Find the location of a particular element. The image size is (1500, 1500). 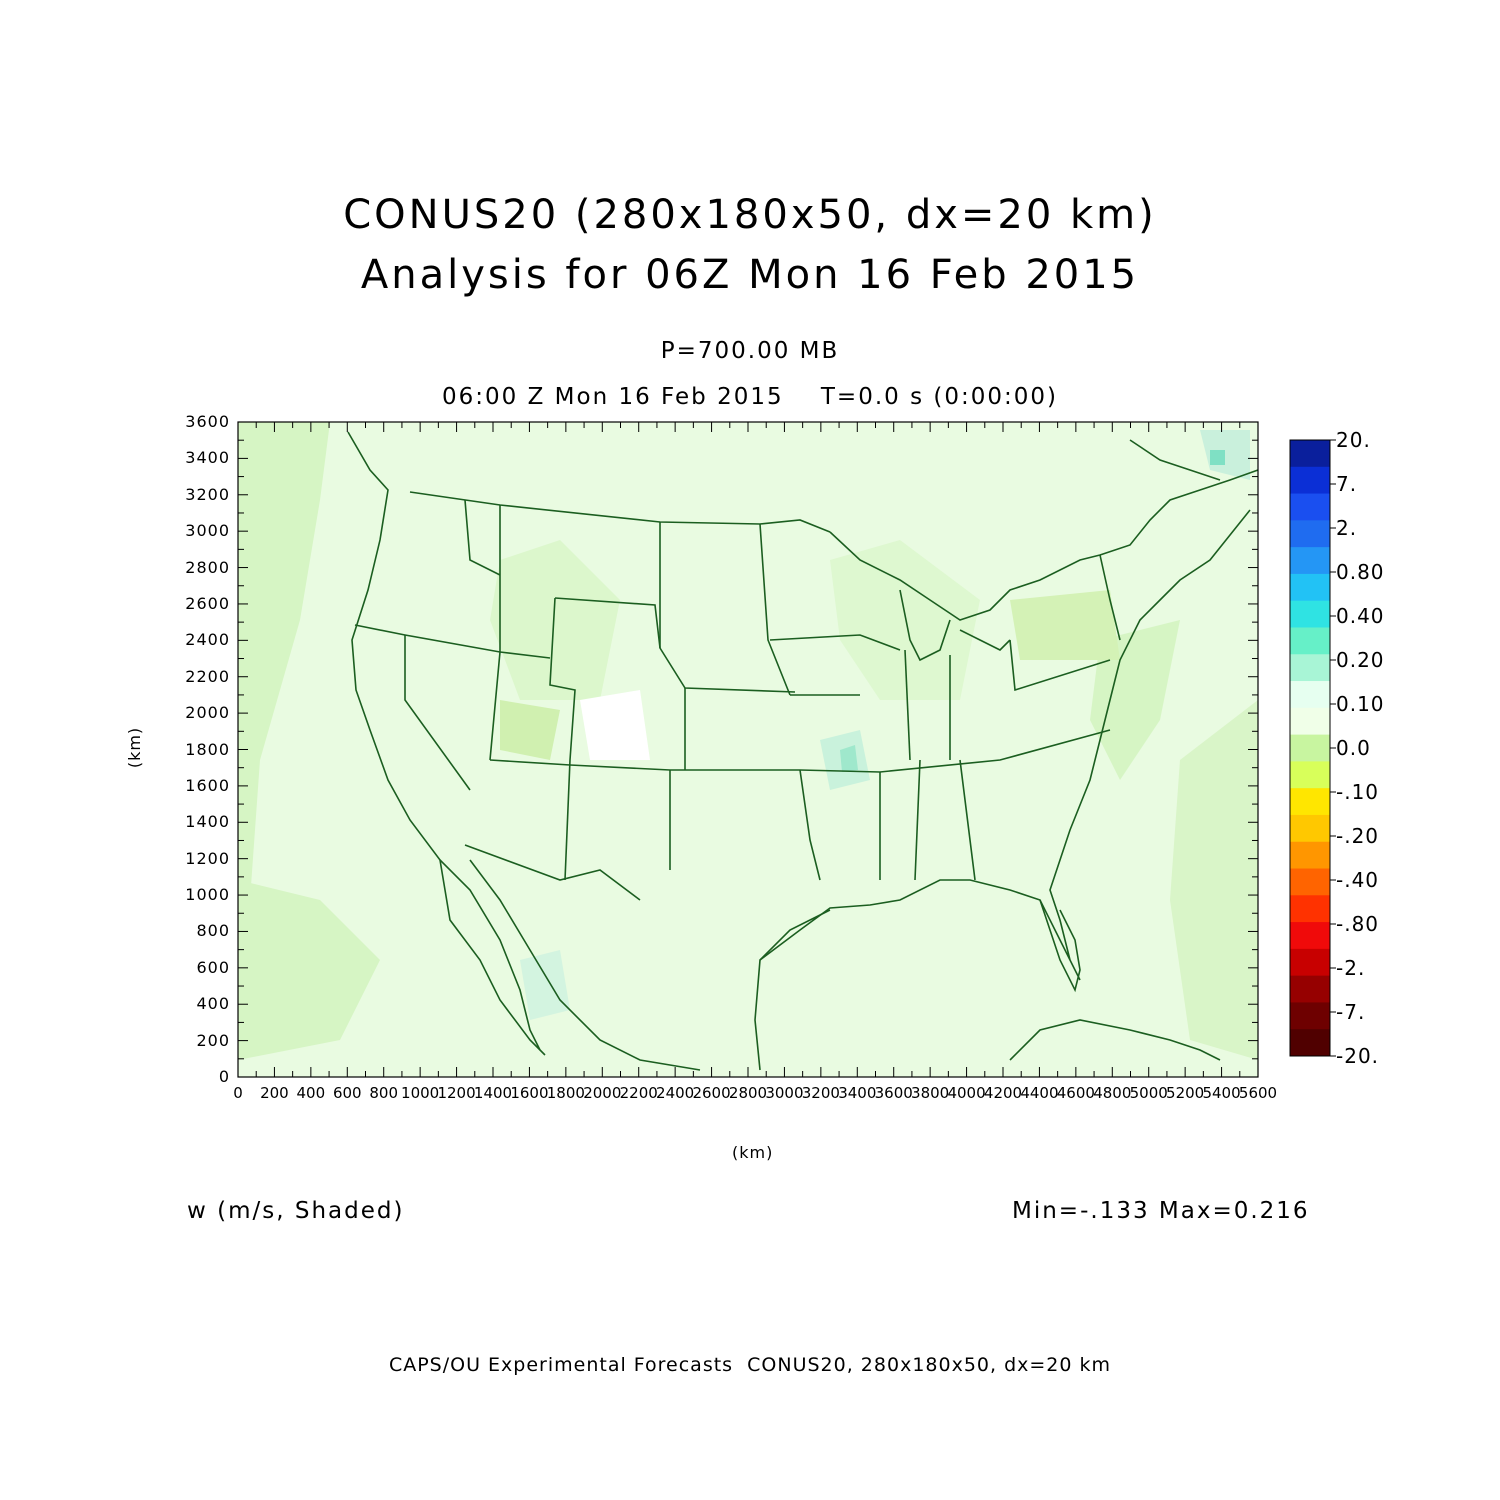

x-tick-label: 4600 is located at coordinates (1075, 1093).